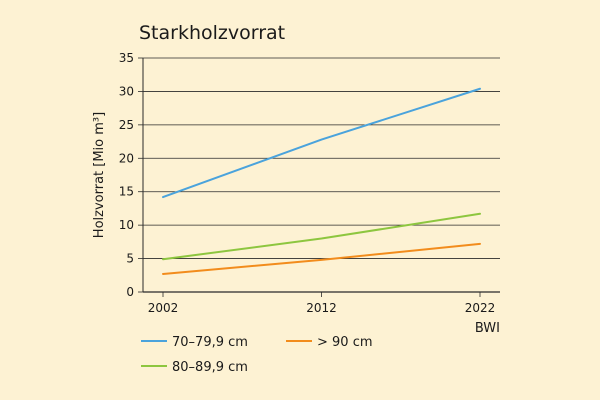  Describe the element at coordinates (126, 225) in the screenshot. I see `y-tick-label: 10` at that location.